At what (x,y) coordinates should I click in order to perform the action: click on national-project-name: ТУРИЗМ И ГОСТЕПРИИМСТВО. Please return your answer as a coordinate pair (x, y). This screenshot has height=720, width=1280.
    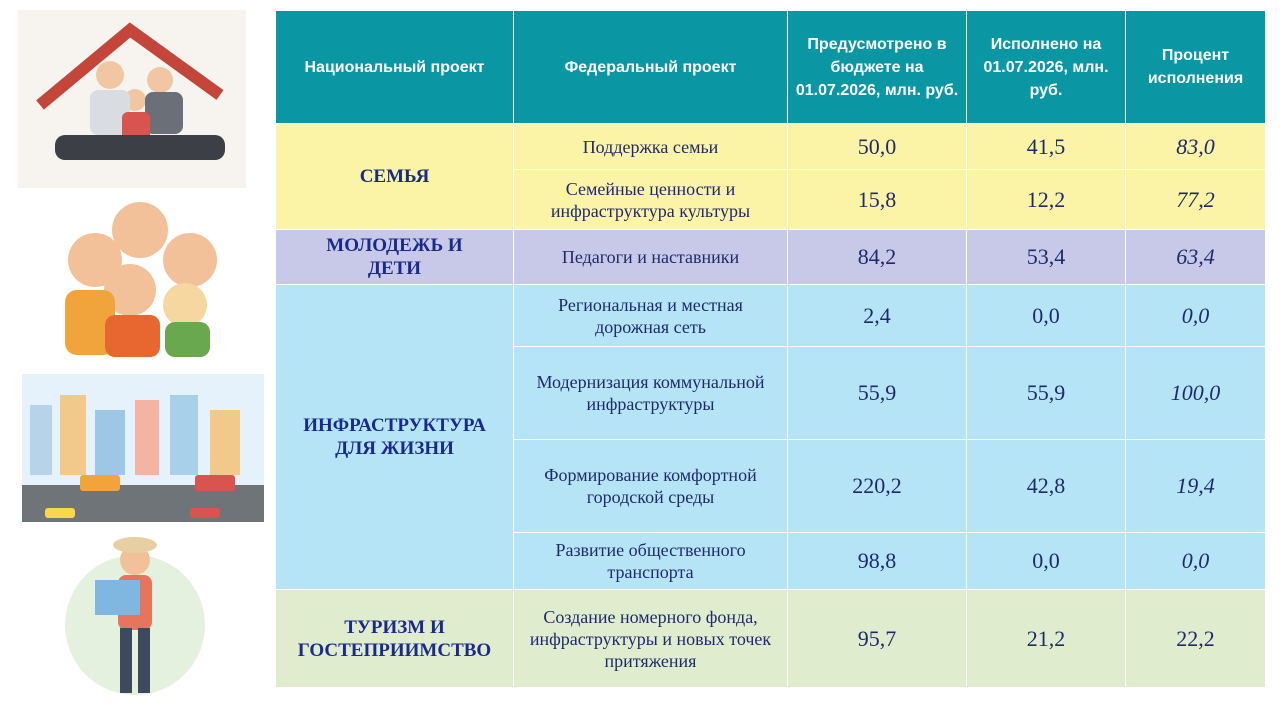
    Looking at the image, I should click on (394, 638).